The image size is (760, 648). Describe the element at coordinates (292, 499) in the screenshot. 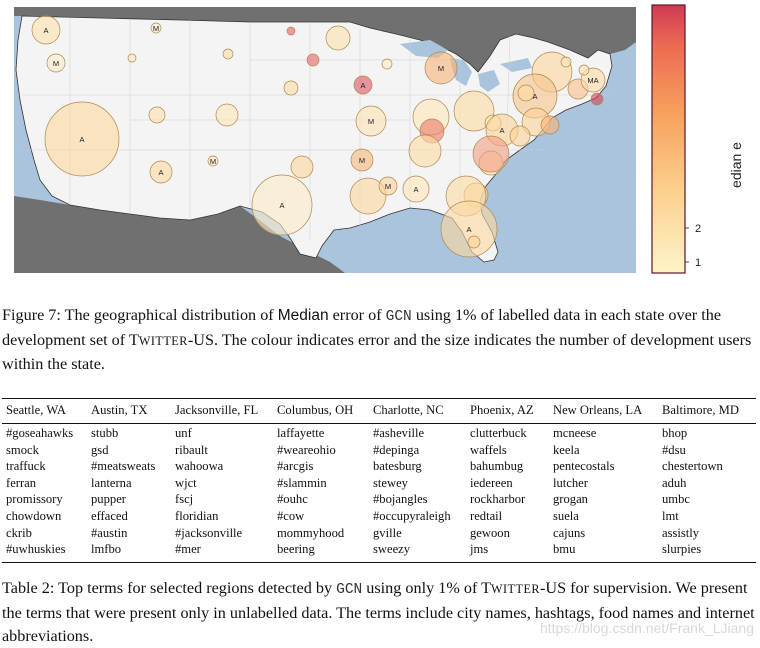

I see `table-cell: #ouhc` at that location.